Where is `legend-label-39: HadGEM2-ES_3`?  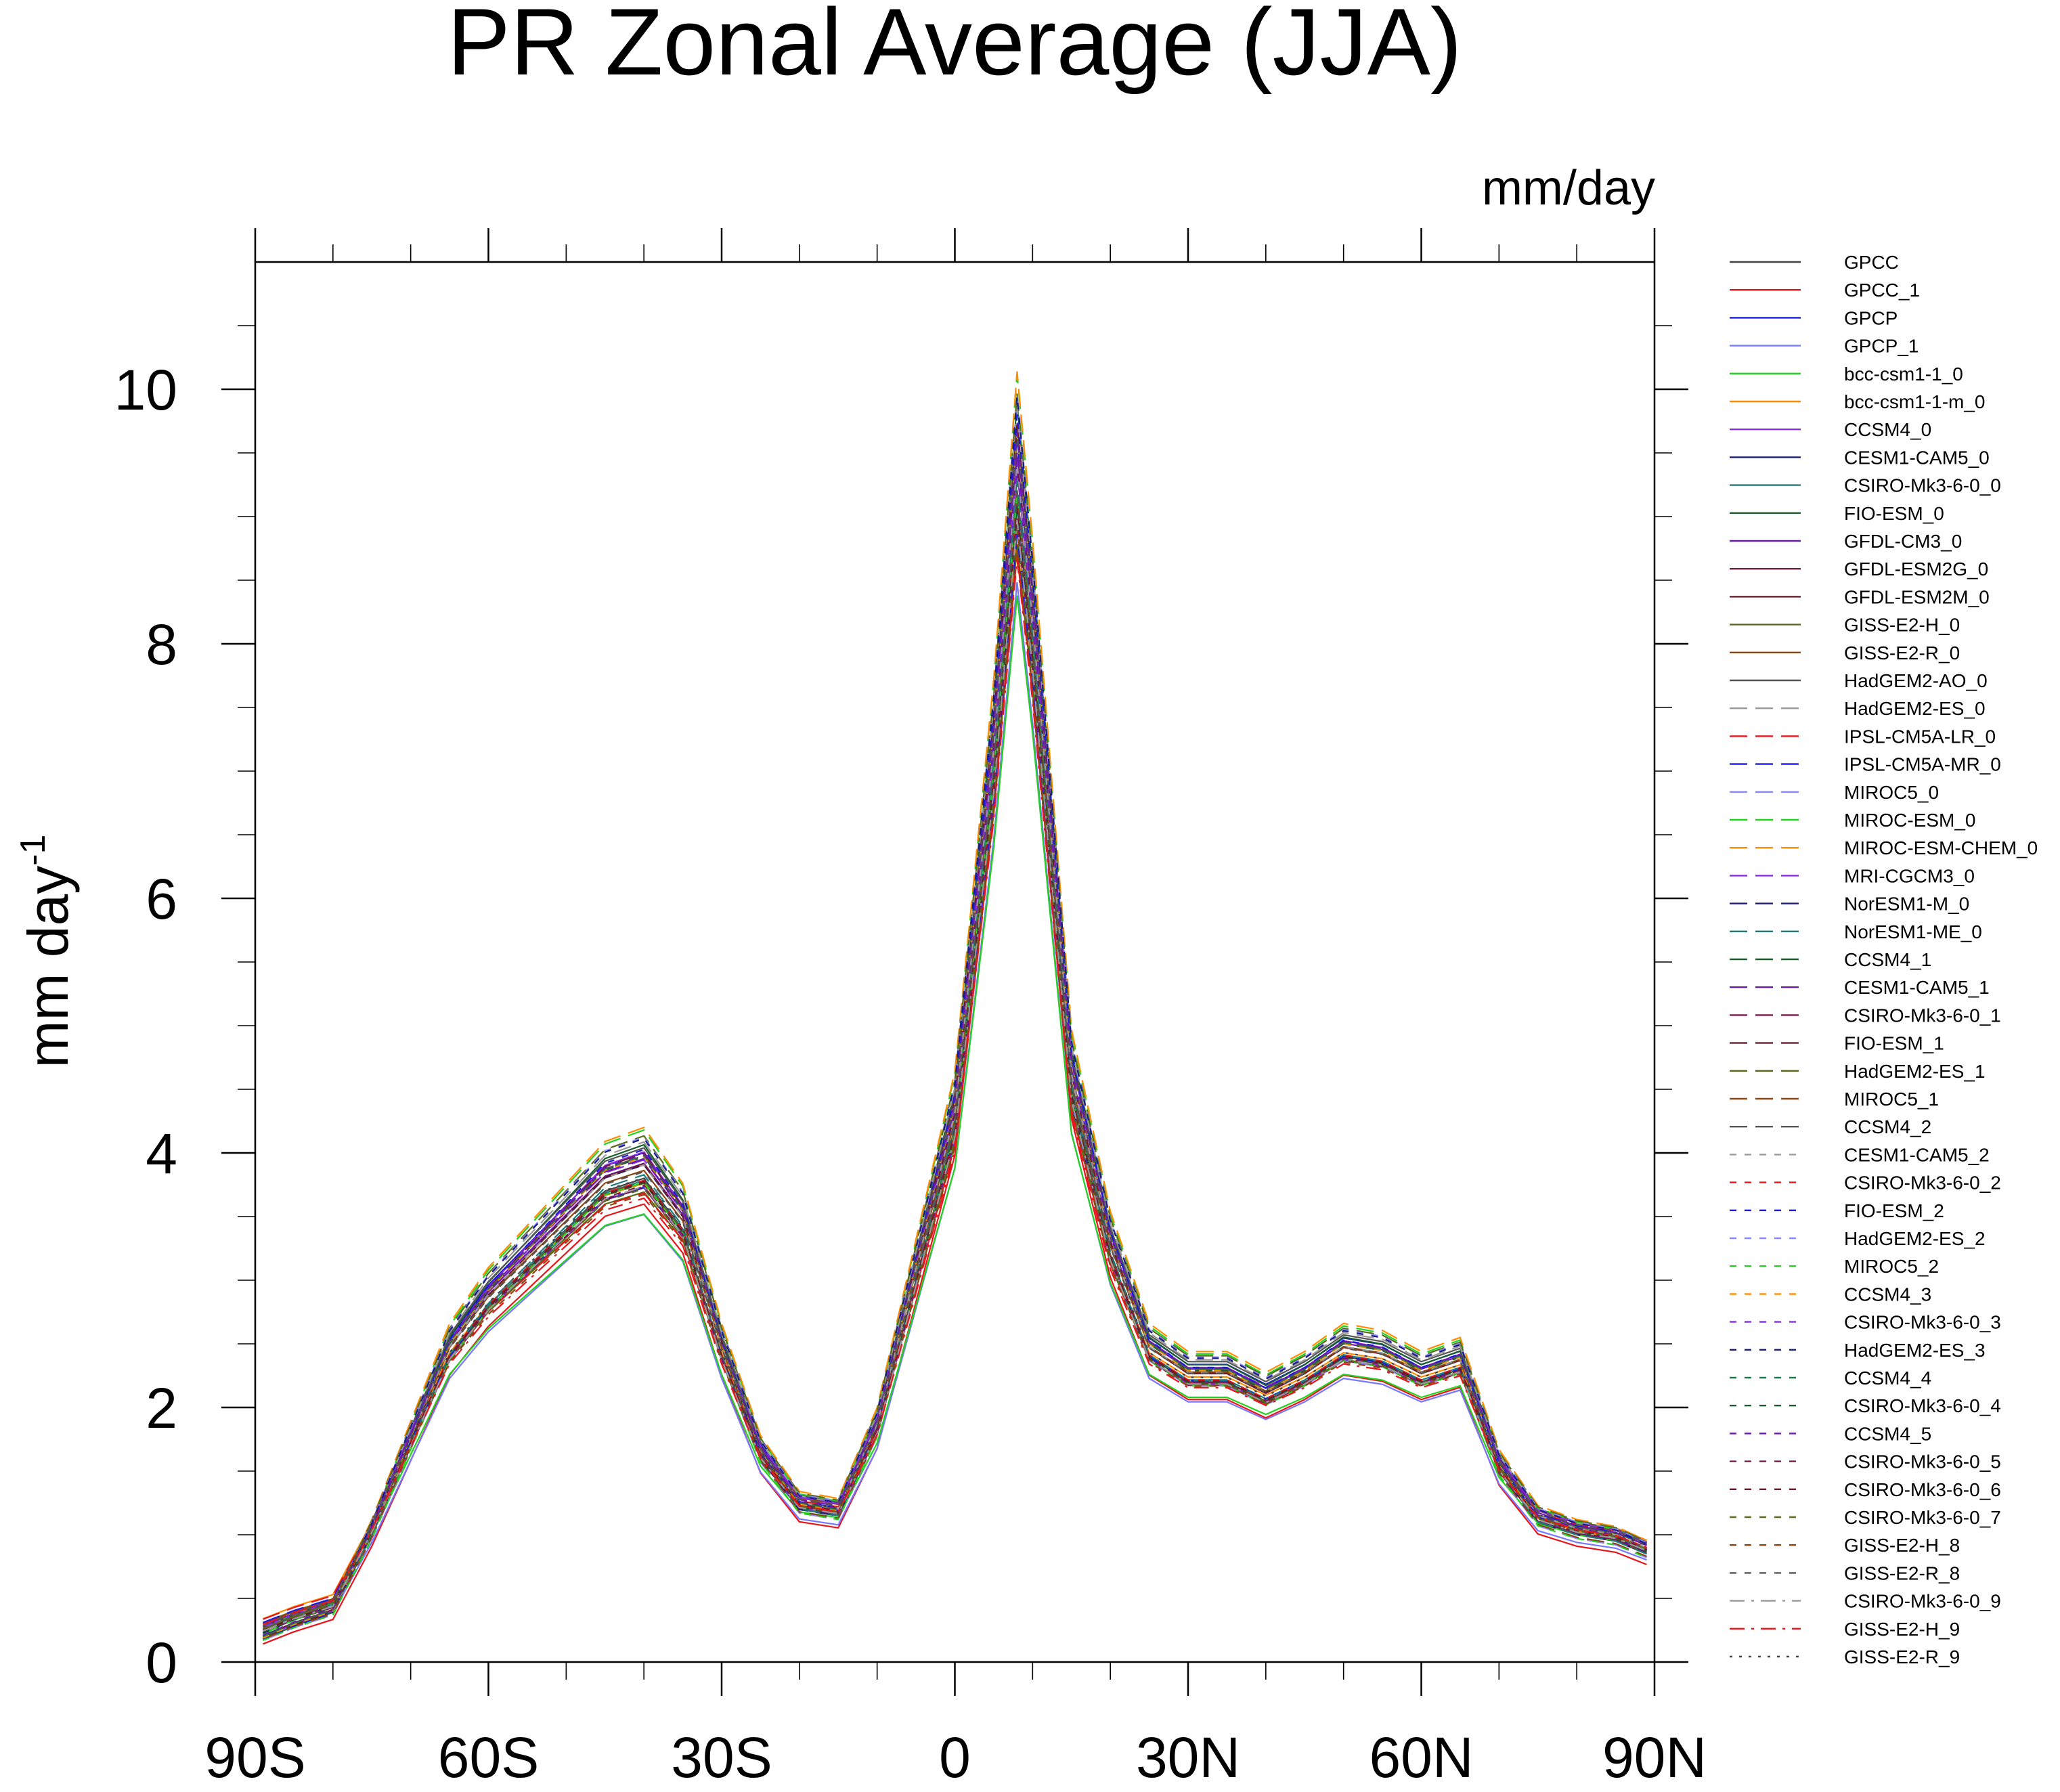 legend-label-39: HadGEM2-ES_3 is located at coordinates (1915, 1350).